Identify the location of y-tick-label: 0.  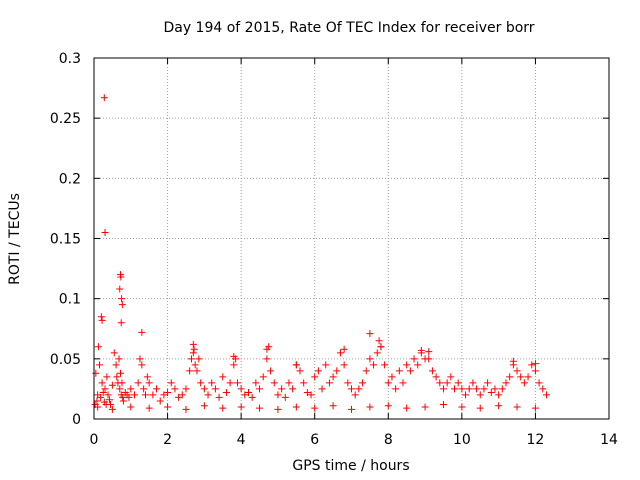
(76, 420).